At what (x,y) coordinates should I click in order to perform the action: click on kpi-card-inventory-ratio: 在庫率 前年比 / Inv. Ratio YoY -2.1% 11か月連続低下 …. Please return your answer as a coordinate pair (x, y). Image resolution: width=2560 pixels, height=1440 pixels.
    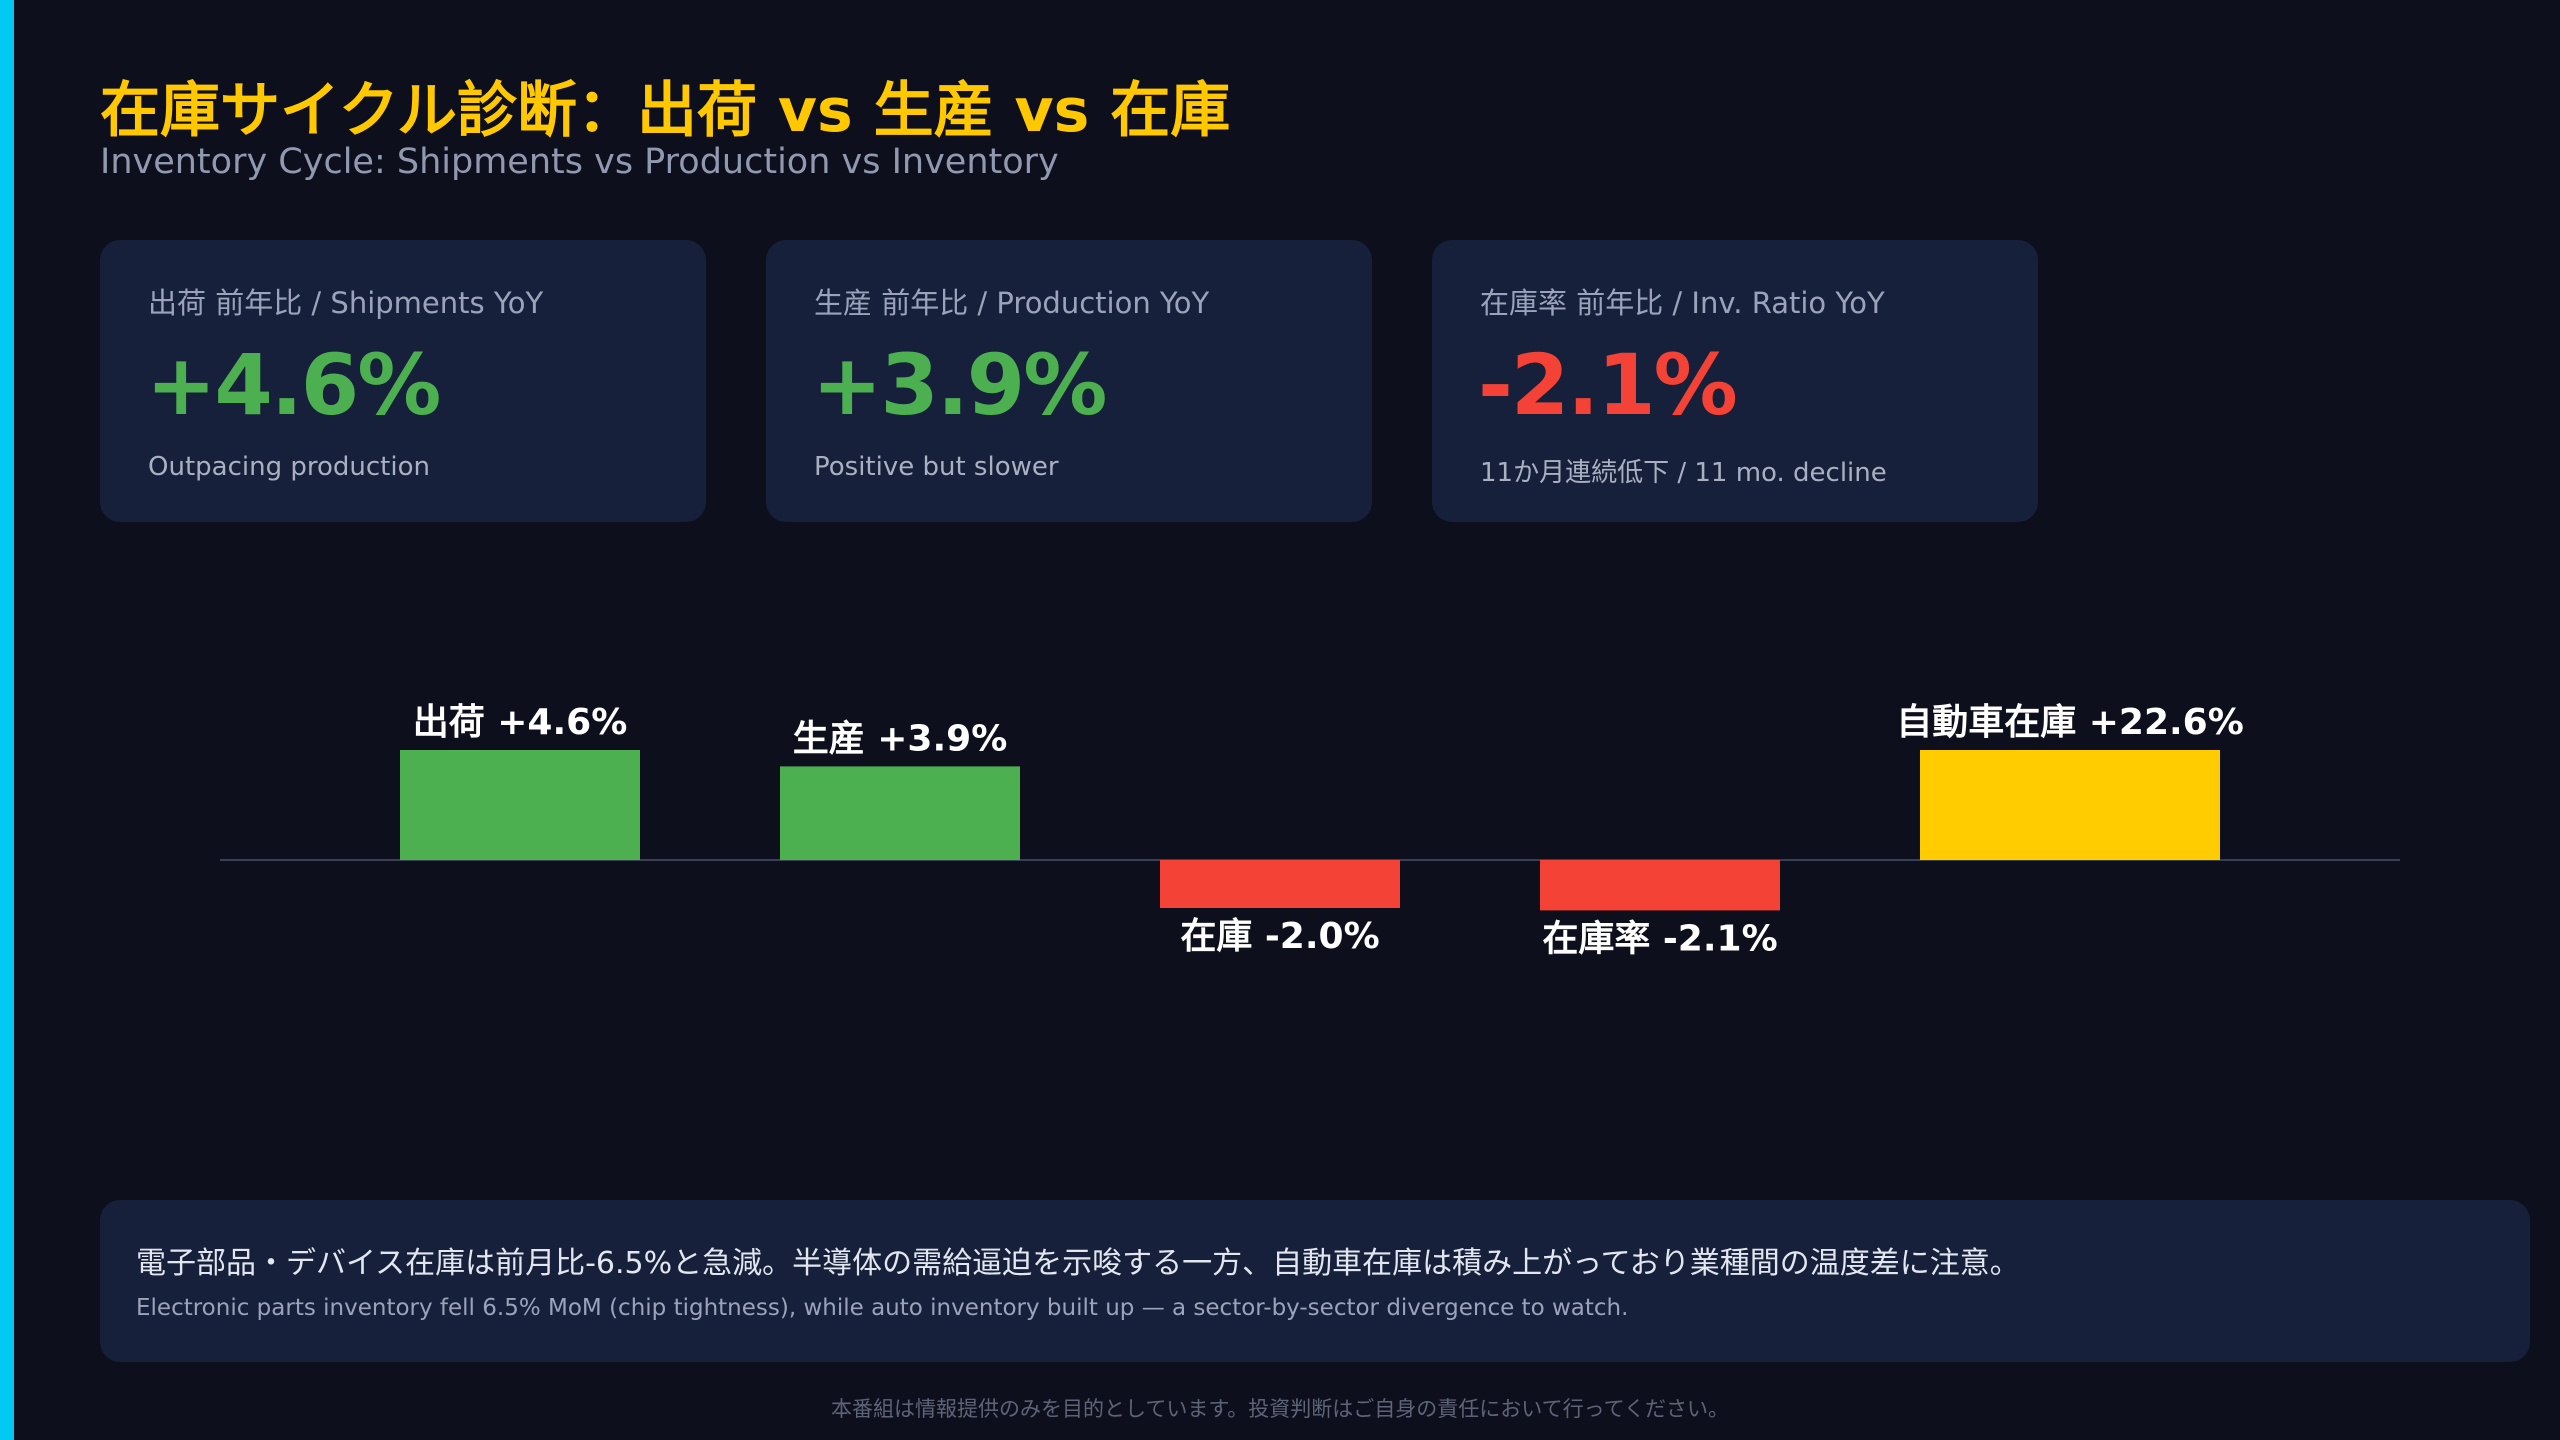
    Looking at the image, I should click on (1735, 381).